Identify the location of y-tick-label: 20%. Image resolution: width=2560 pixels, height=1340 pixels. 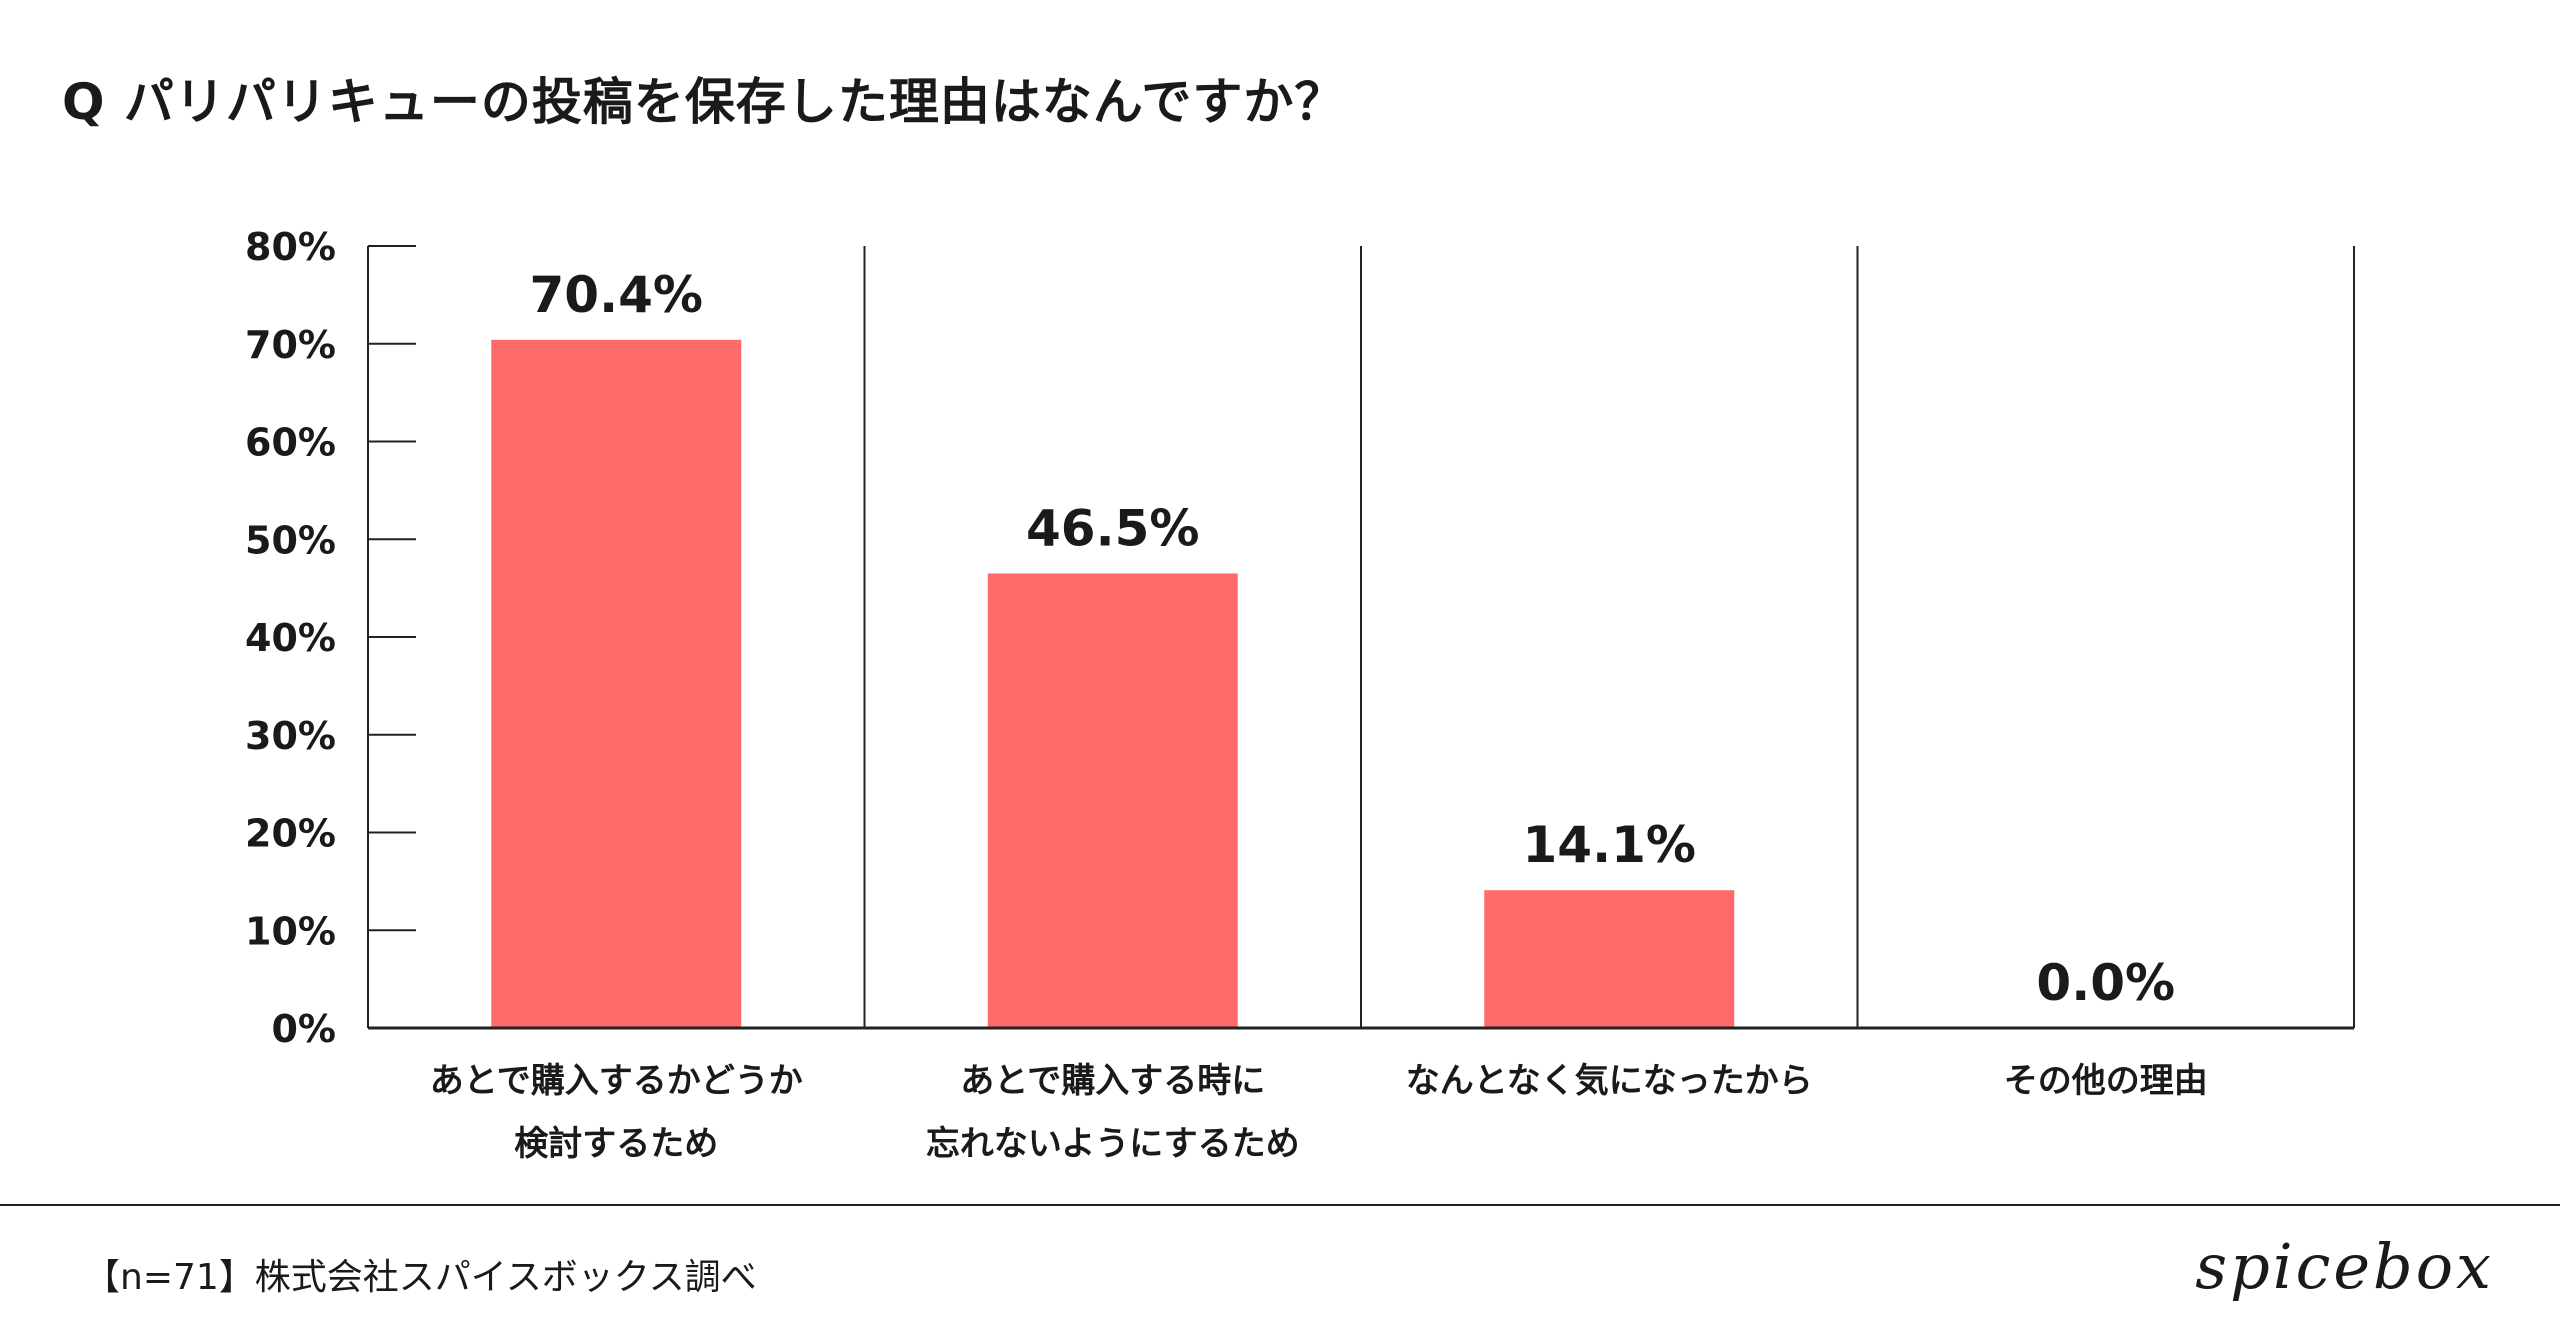
(290, 834).